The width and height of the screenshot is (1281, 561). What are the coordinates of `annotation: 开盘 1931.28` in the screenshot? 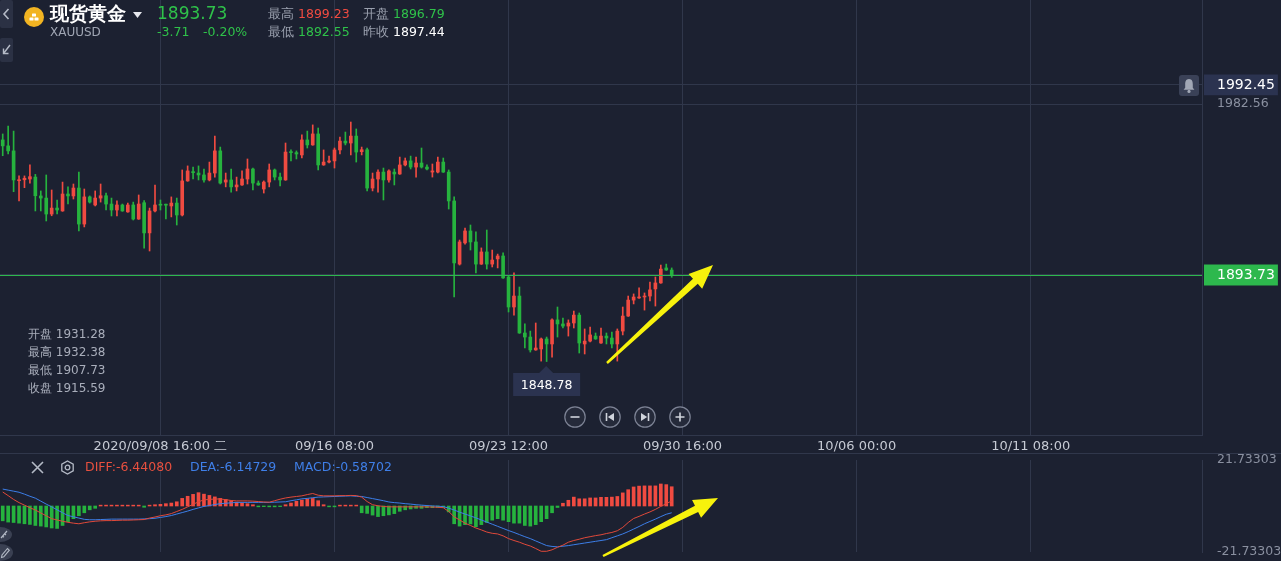 It's located at (67, 334).